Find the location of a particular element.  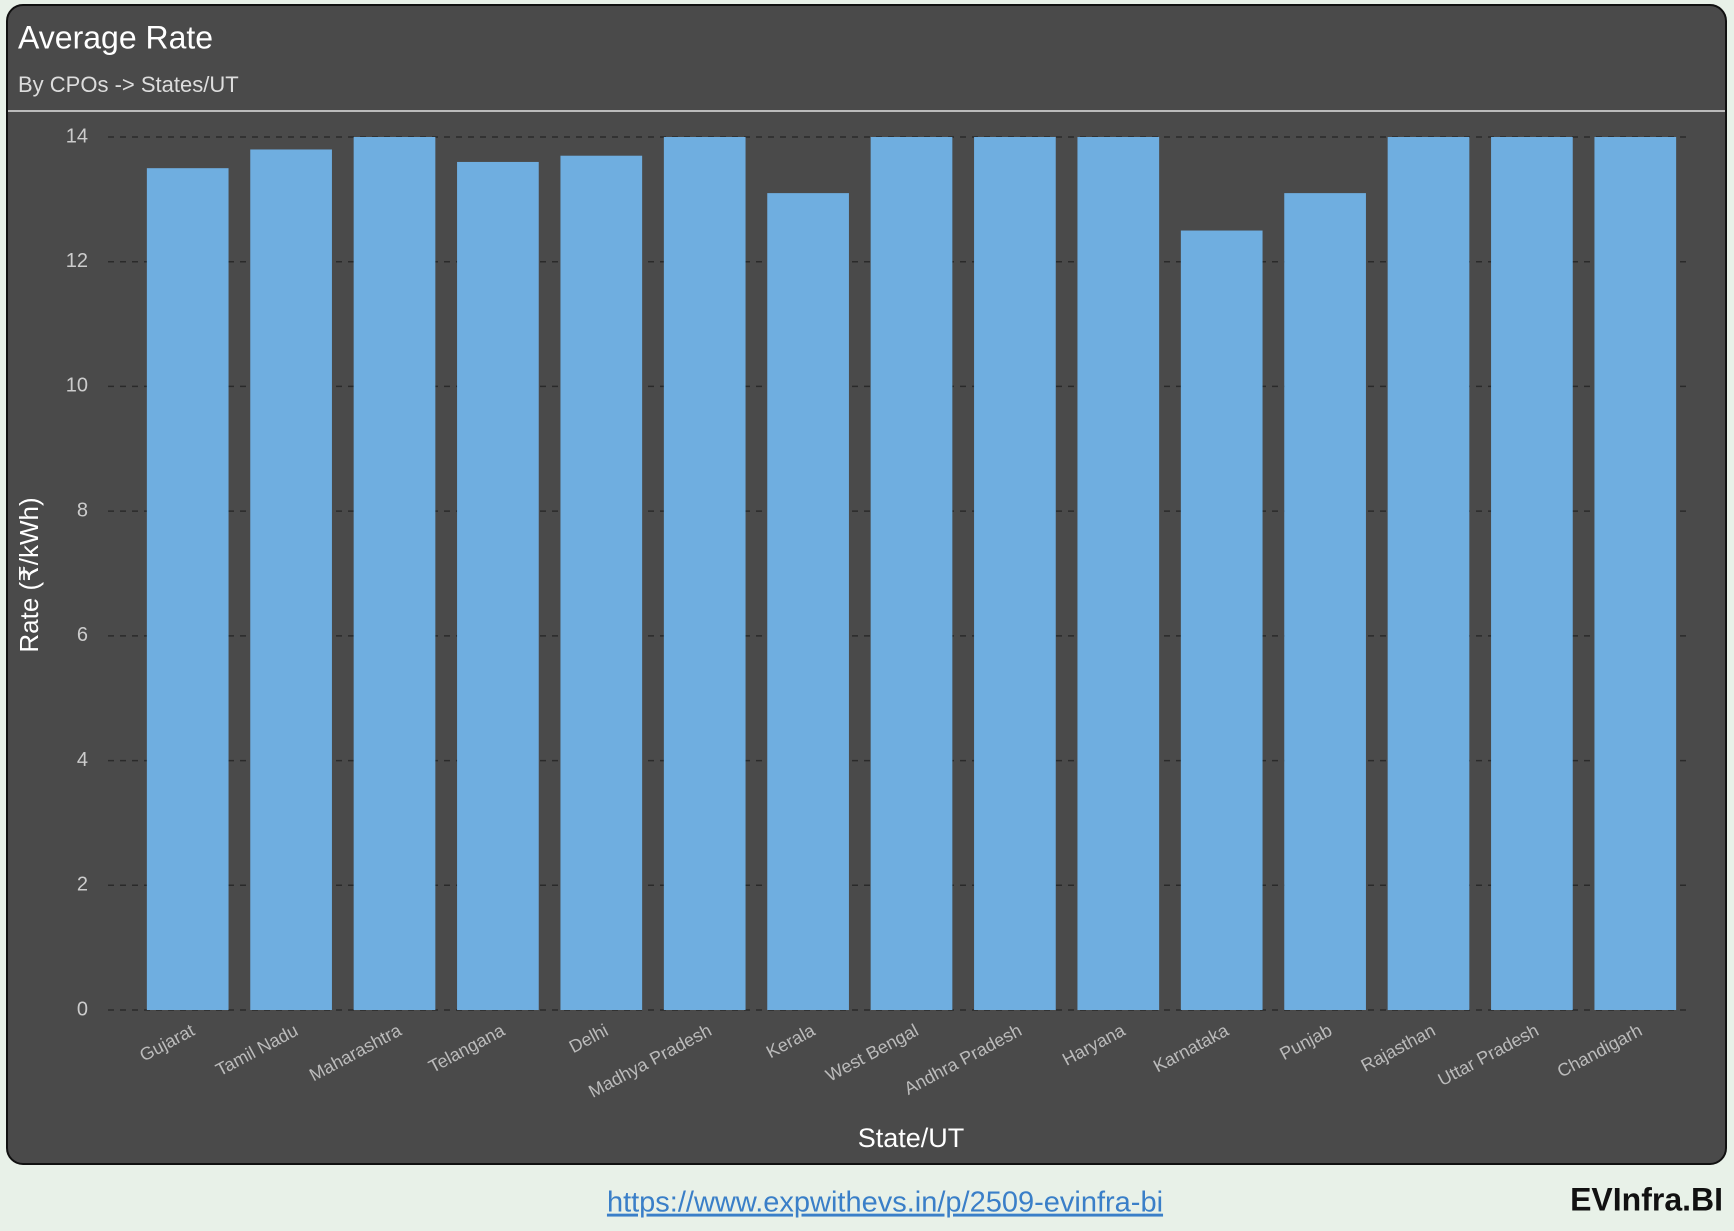

y-axis-label: Rate (₹/kWh) is located at coordinates (29, 574).